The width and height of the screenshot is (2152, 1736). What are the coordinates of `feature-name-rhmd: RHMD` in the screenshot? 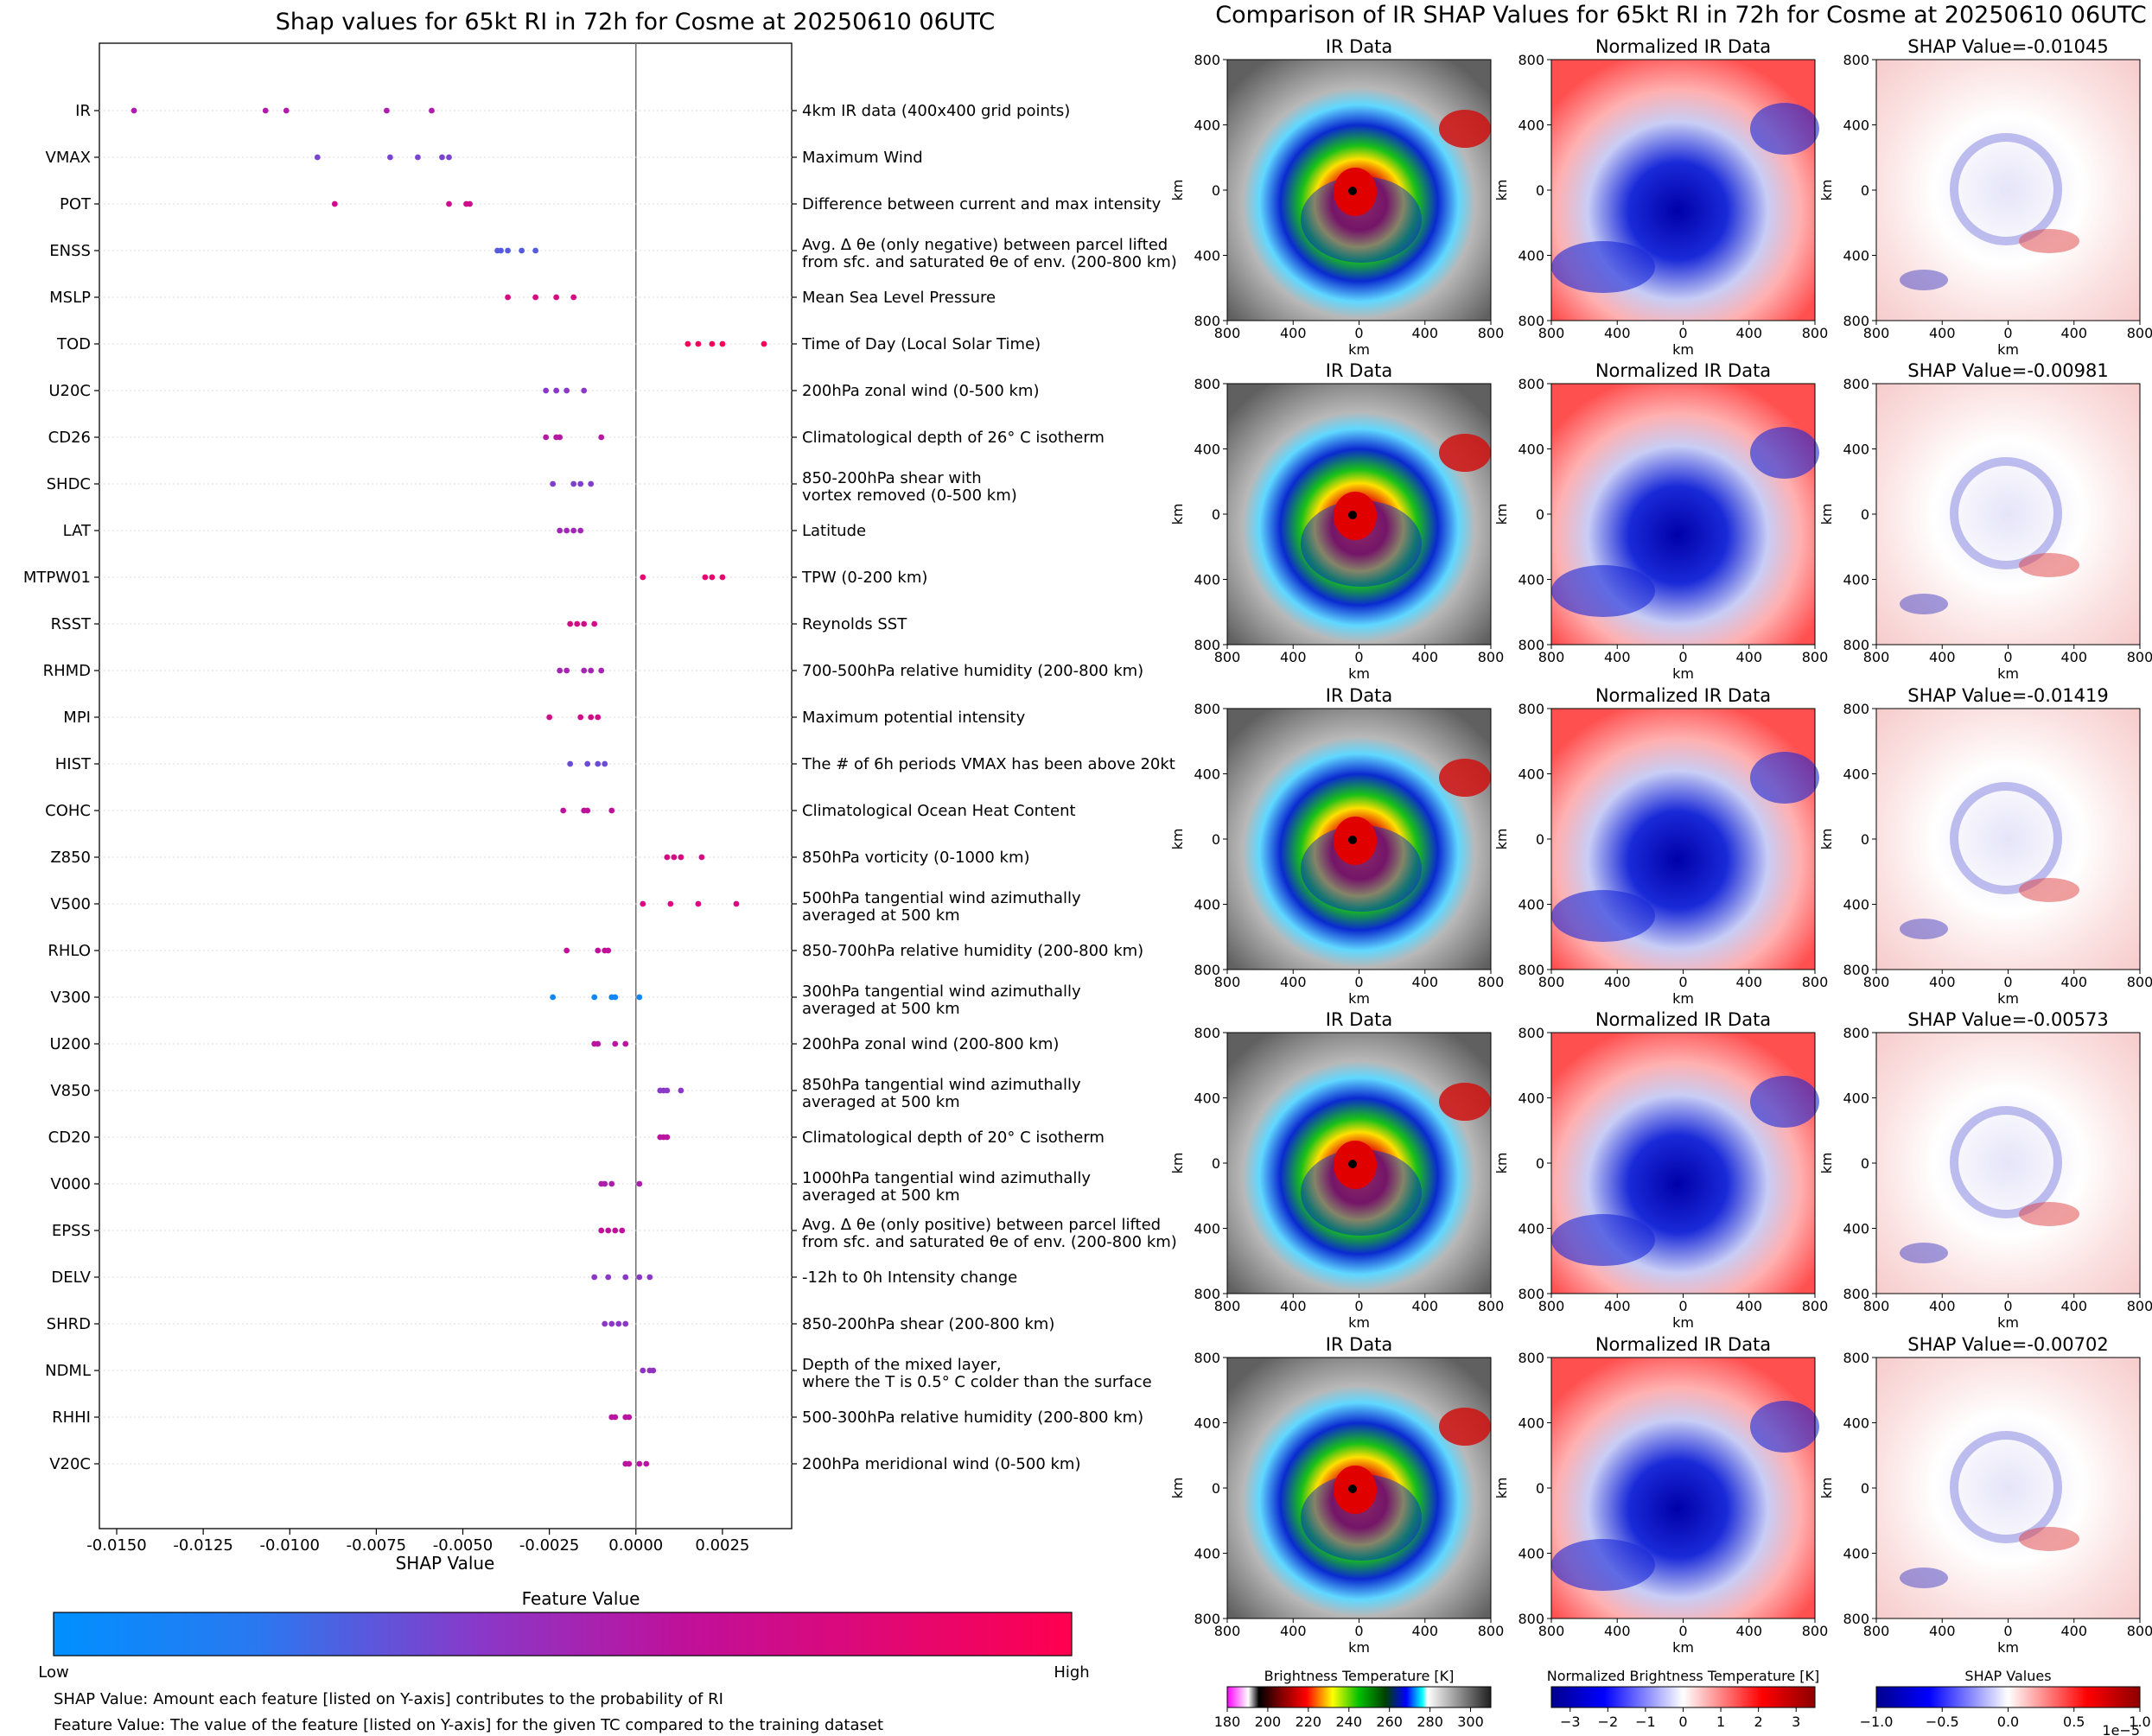 It's located at (67, 671).